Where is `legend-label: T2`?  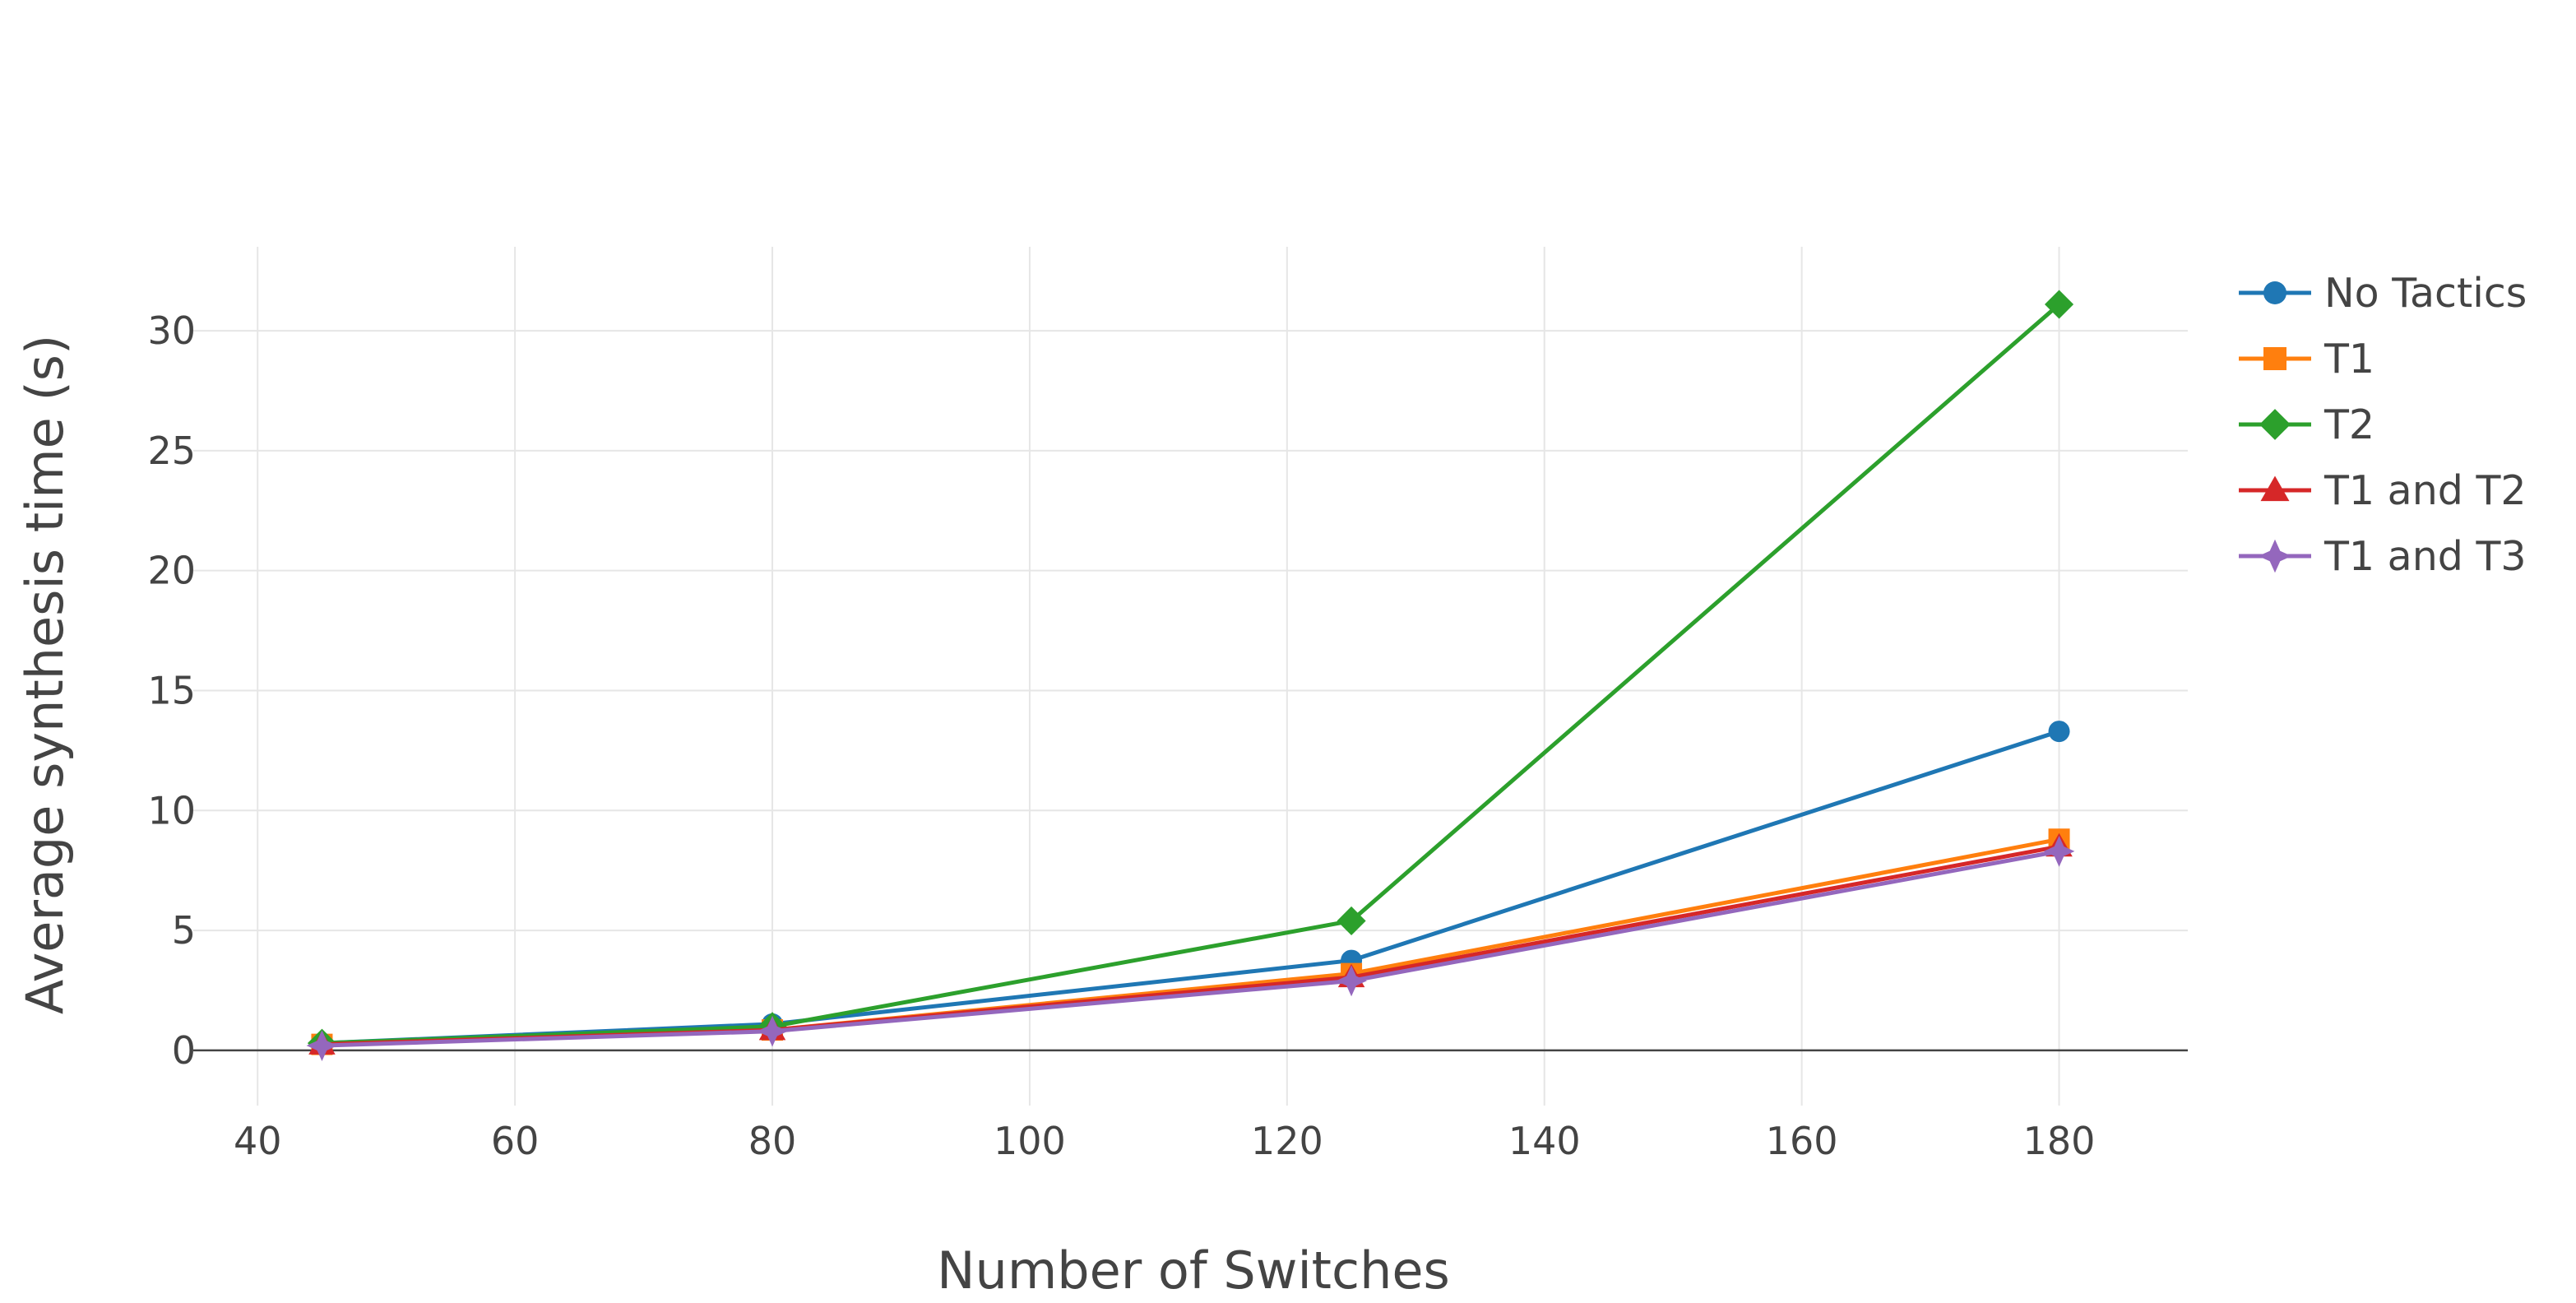
legend-label: T2 is located at coordinates (2348, 424).